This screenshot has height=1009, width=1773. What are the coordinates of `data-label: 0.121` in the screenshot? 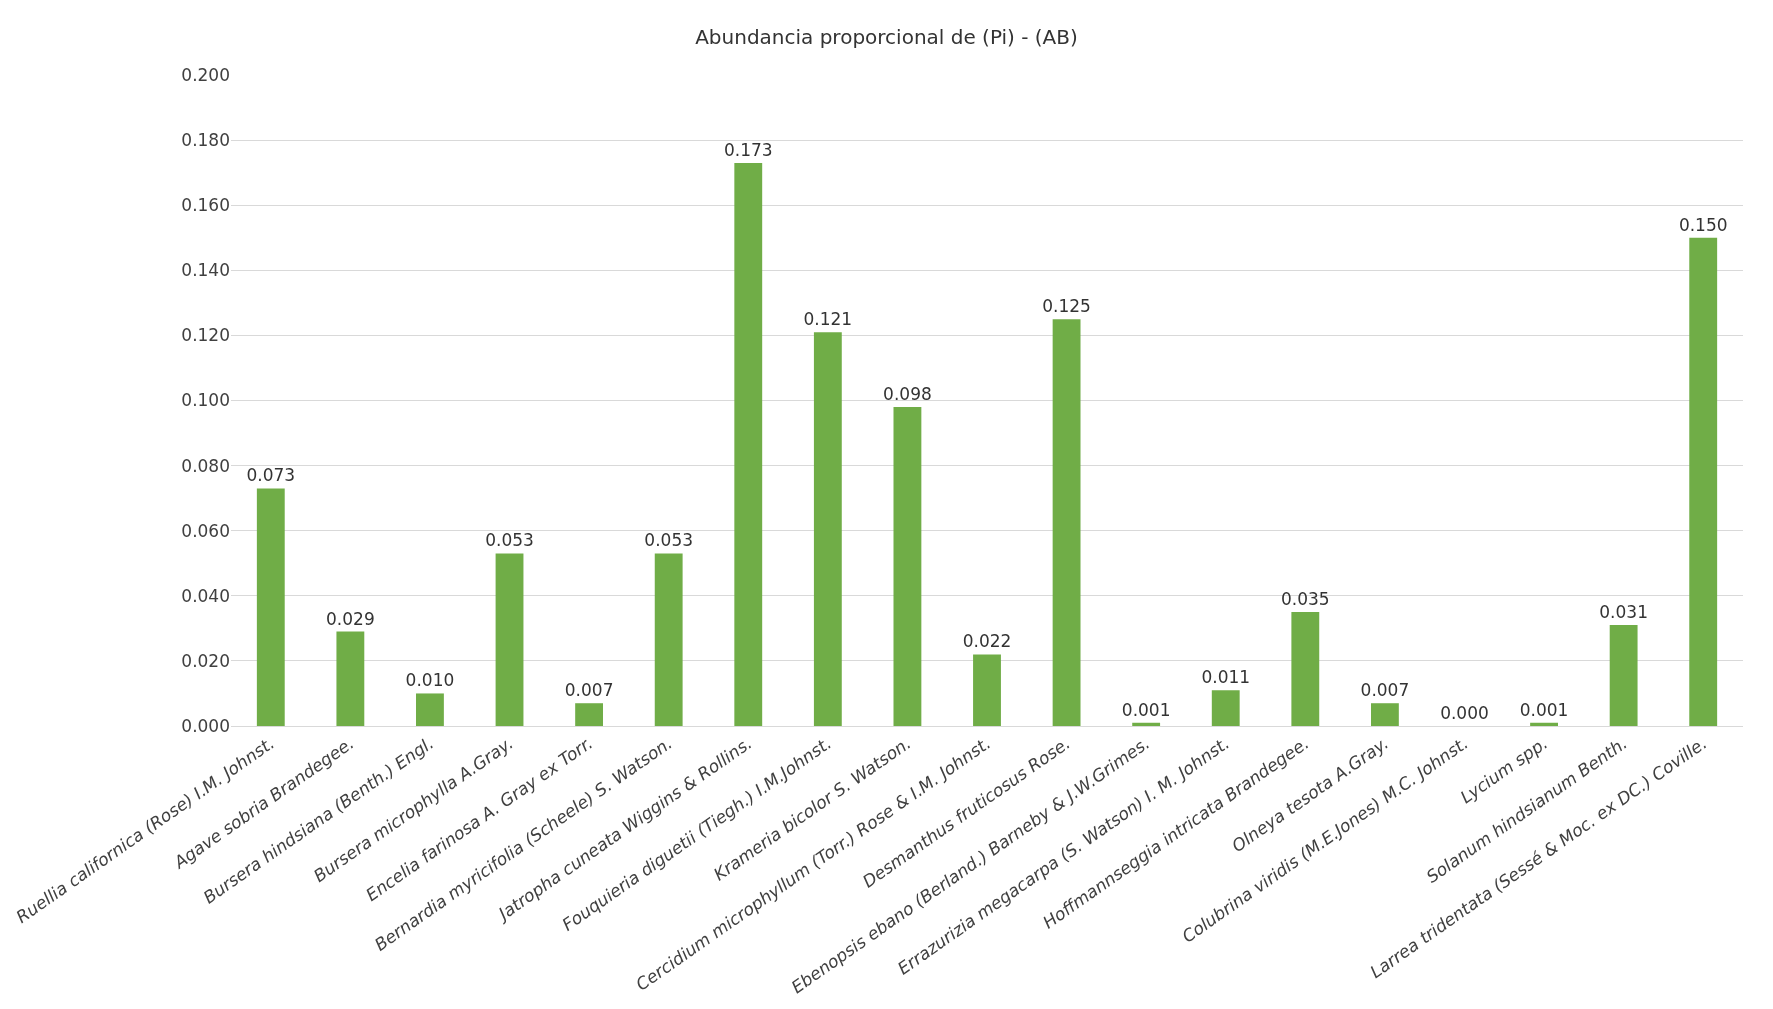 It's located at (828, 319).